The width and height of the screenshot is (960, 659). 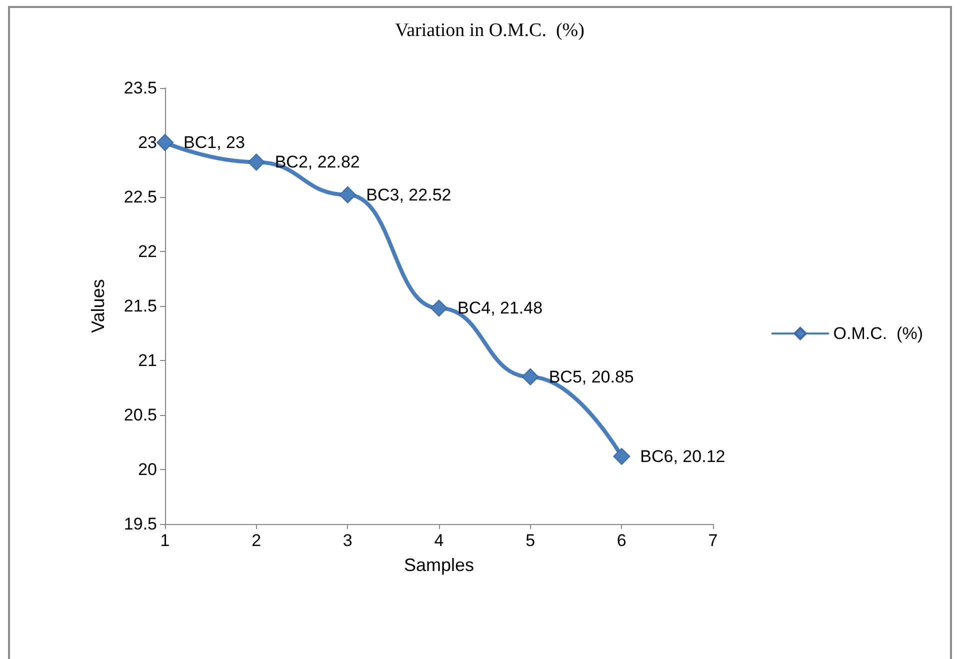 What do you see at coordinates (489, 30) in the screenshot?
I see `chart-title: Variation in O.M.C. (%)` at bounding box center [489, 30].